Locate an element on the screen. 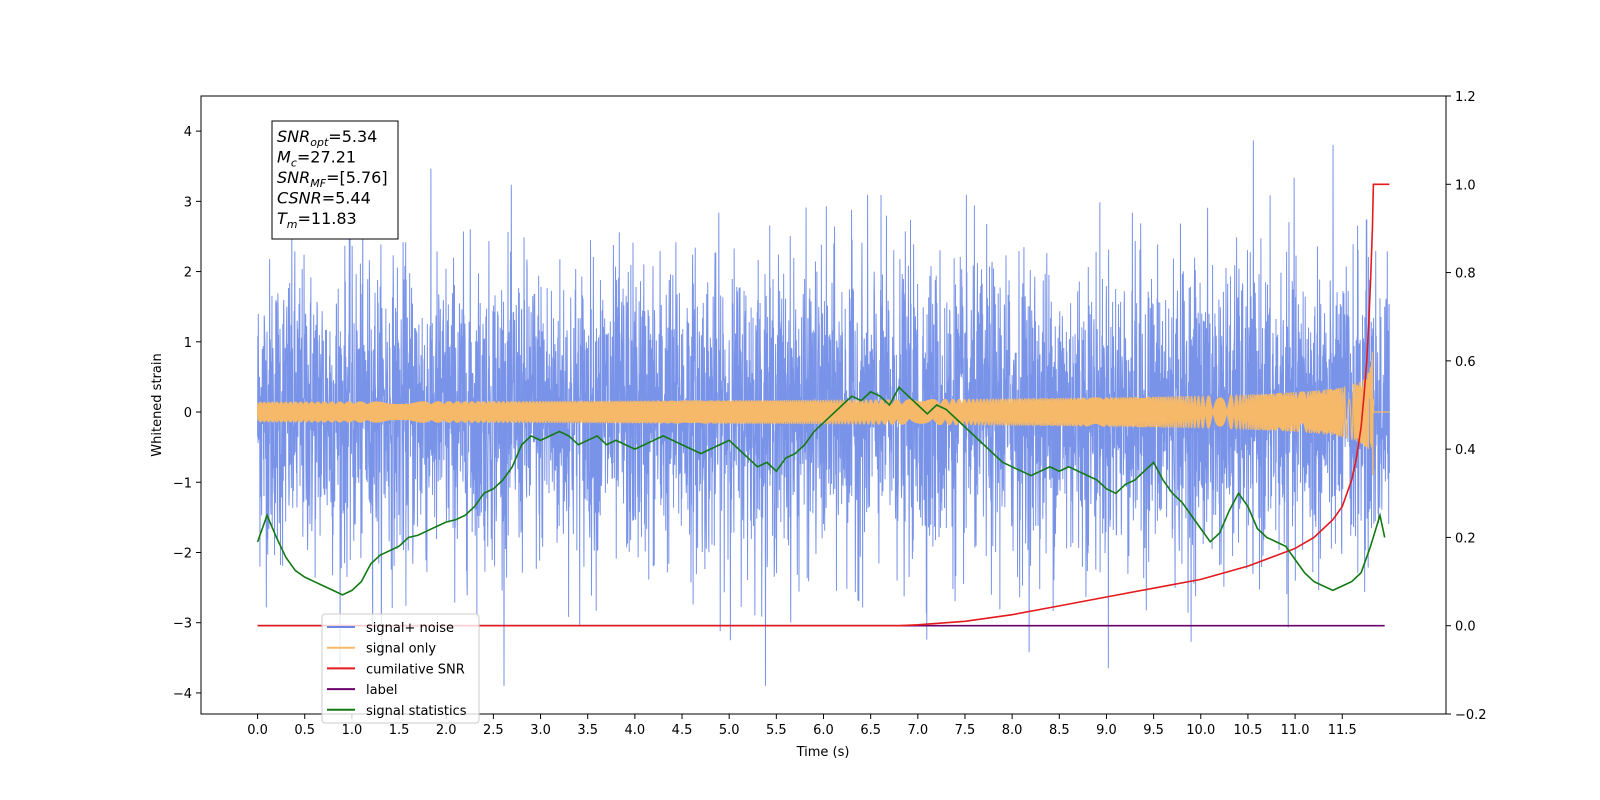  x-tick-label: 6.5 is located at coordinates (870, 730).